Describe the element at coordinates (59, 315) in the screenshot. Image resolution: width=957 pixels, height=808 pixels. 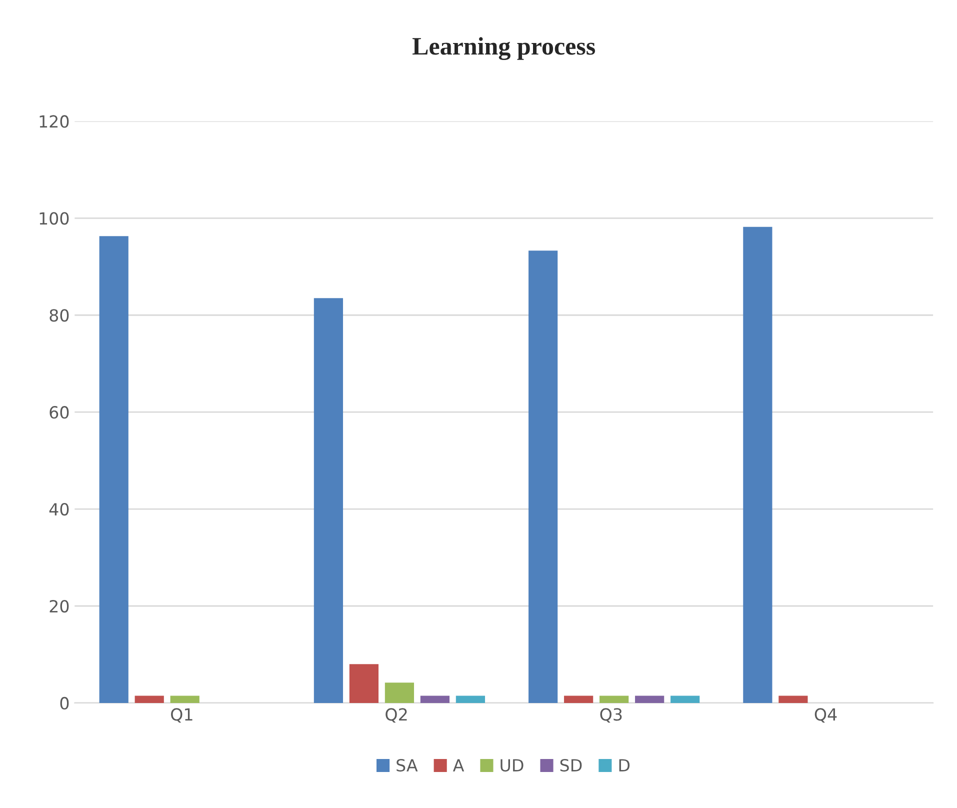
I see `y-tick-label: 80` at that location.